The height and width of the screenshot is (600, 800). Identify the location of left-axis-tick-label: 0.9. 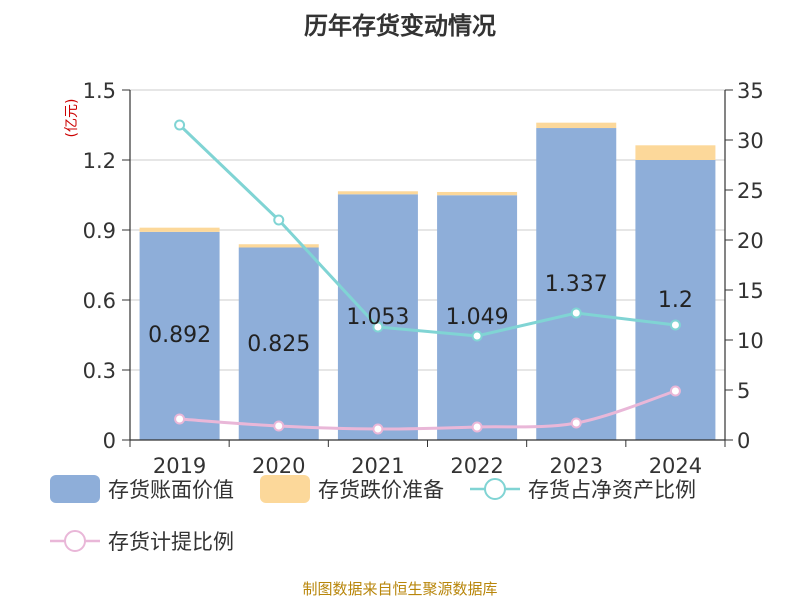
(99, 231).